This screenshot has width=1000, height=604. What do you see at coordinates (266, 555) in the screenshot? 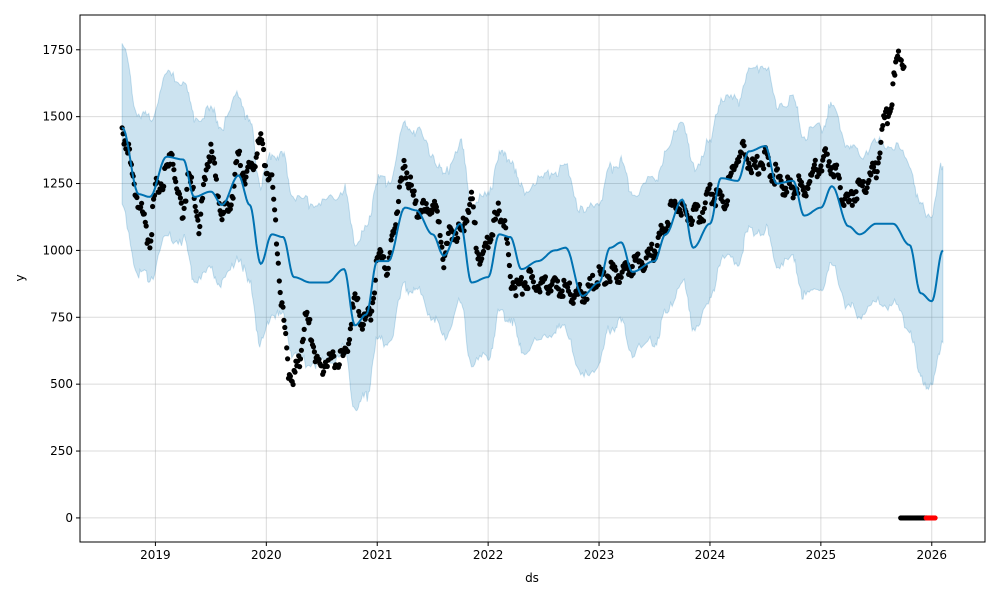
I see `x-tick-label: 2020` at bounding box center [266, 555].